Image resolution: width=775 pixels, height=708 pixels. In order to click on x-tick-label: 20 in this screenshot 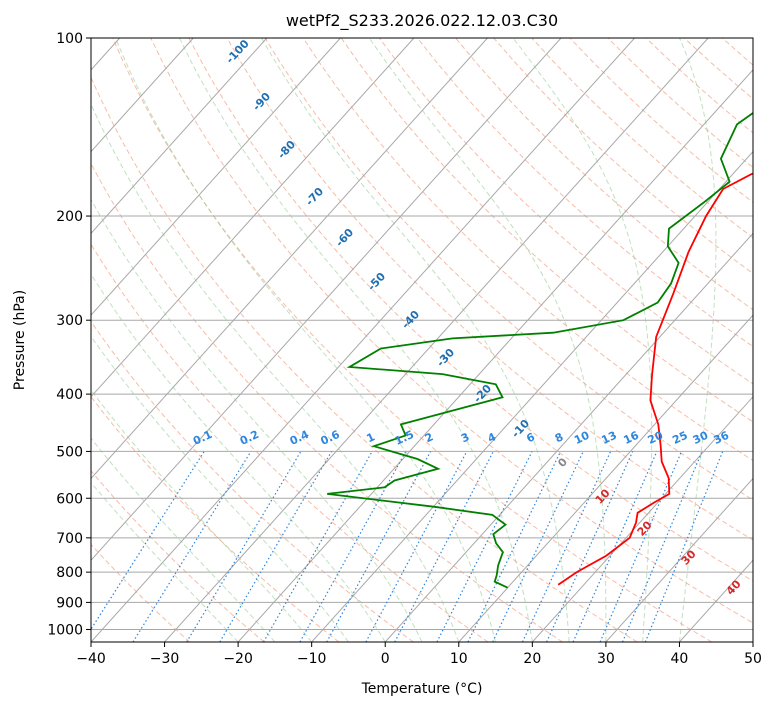, I will do `click(532, 659)`.